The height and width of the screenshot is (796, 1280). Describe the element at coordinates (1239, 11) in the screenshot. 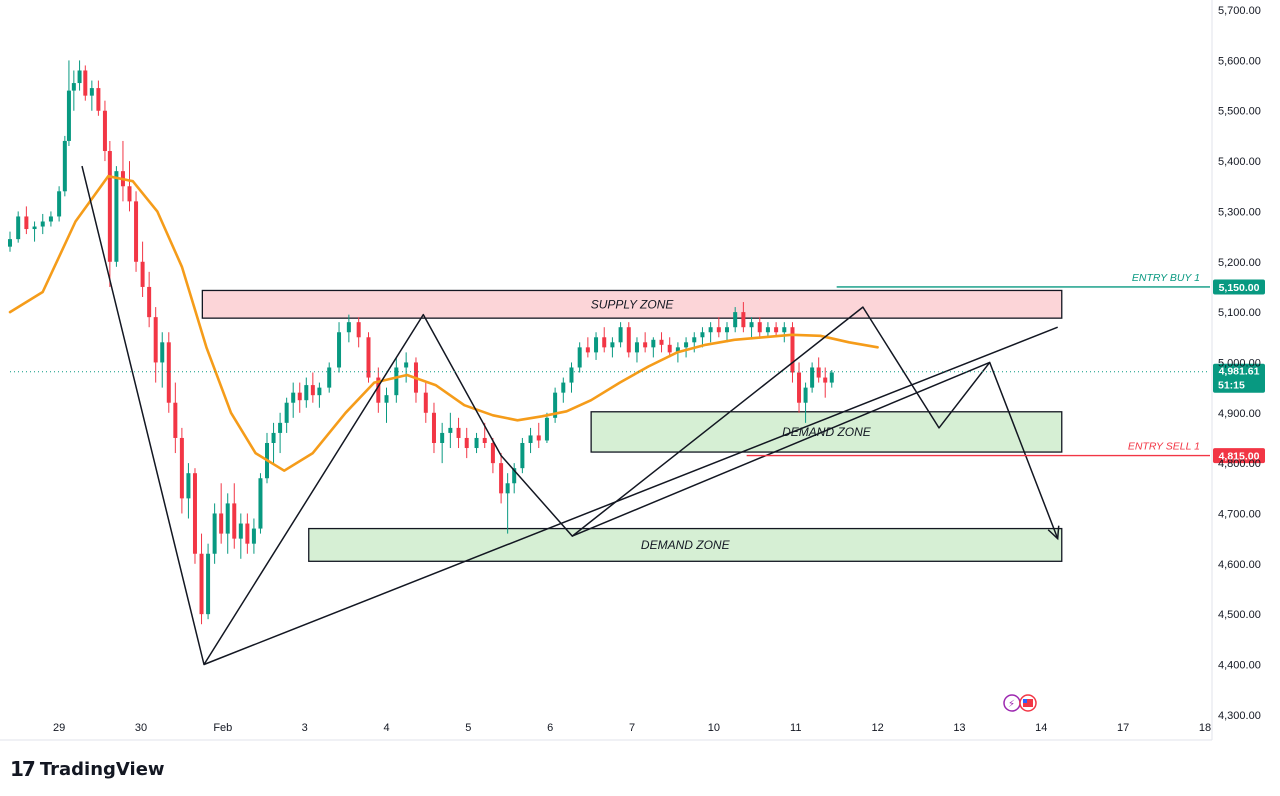

I see `y-tick-label: 5,700.00` at that location.